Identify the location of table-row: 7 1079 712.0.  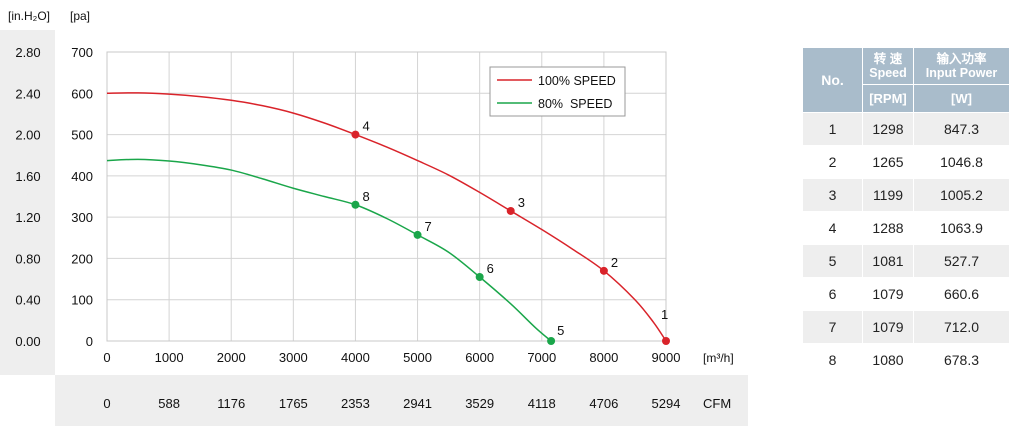
(906, 327).